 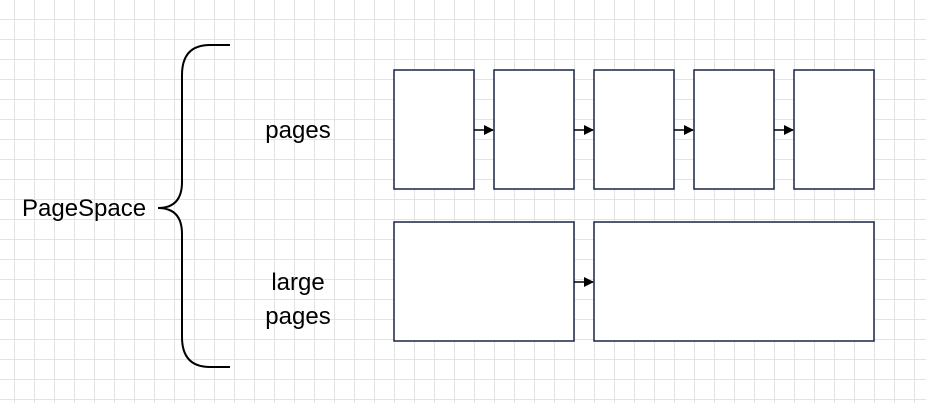 I want to click on curly-brace, so click(x=193, y=206).